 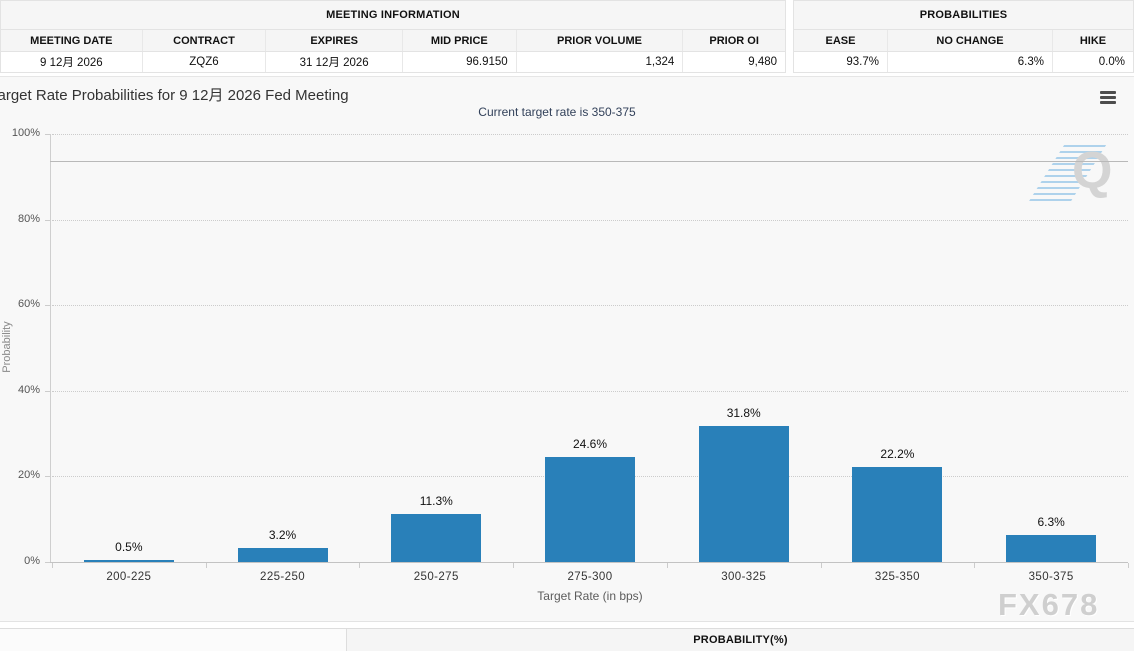 What do you see at coordinates (173, 640) in the screenshot?
I see `footer-empty-cell` at bounding box center [173, 640].